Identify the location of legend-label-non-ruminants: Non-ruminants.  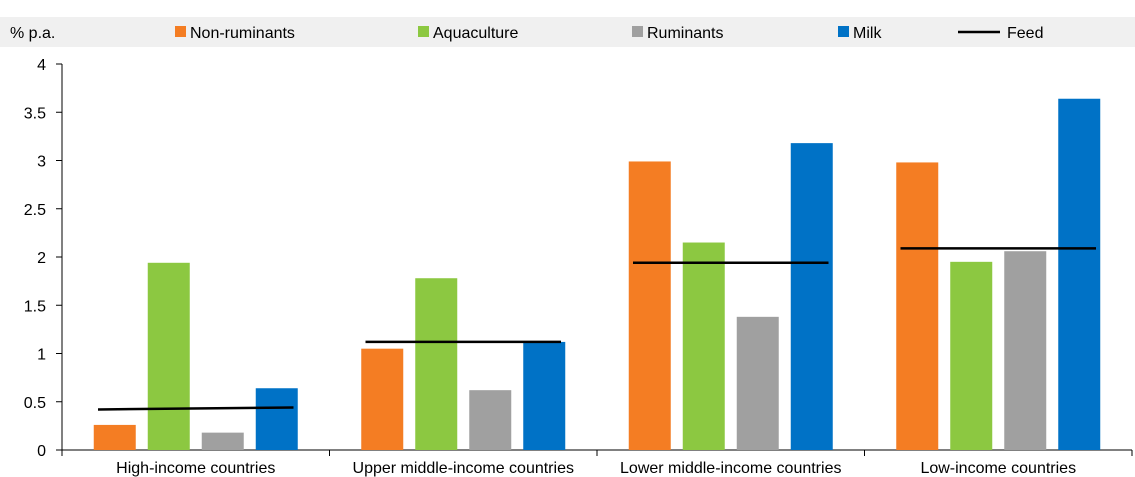
(242, 33).